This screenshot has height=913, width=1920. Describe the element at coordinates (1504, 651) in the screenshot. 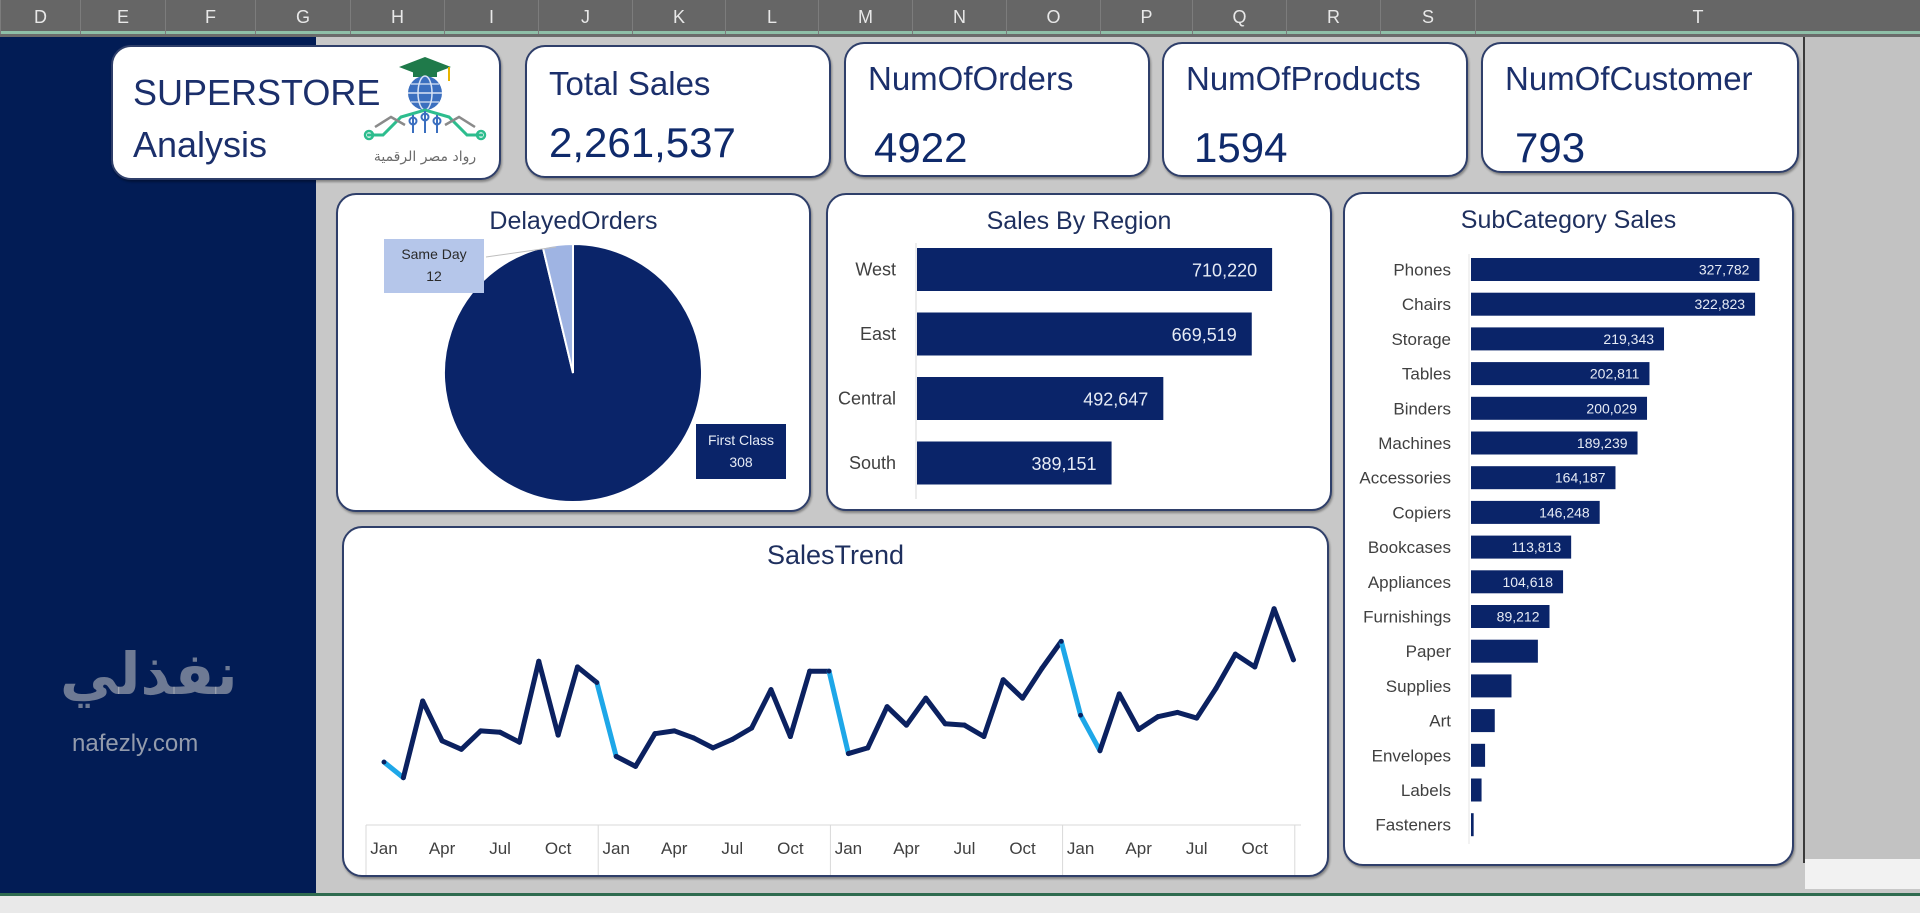

I see `bar-paper` at that location.